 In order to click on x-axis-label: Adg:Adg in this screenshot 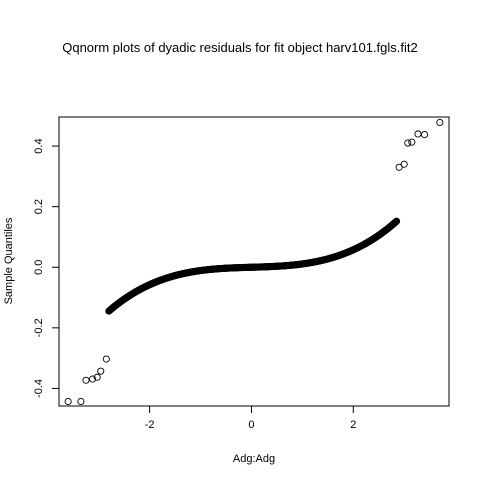, I will do `click(254, 459)`.